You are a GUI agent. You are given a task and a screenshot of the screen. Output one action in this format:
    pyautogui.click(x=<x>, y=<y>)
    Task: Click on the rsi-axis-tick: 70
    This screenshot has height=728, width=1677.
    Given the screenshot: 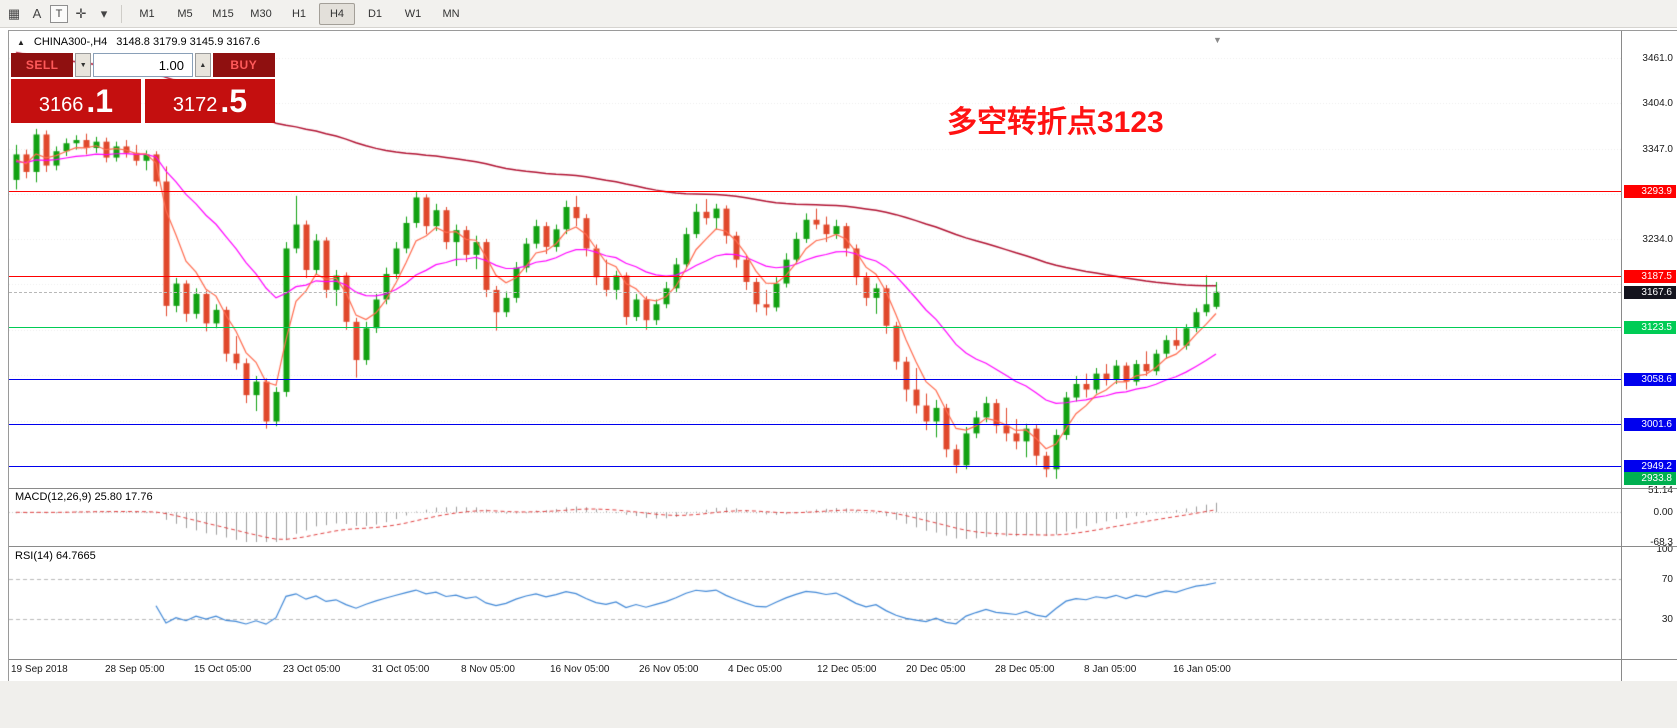 What is the action you would take?
    pyautogui.click(x=1667, y=579)
    